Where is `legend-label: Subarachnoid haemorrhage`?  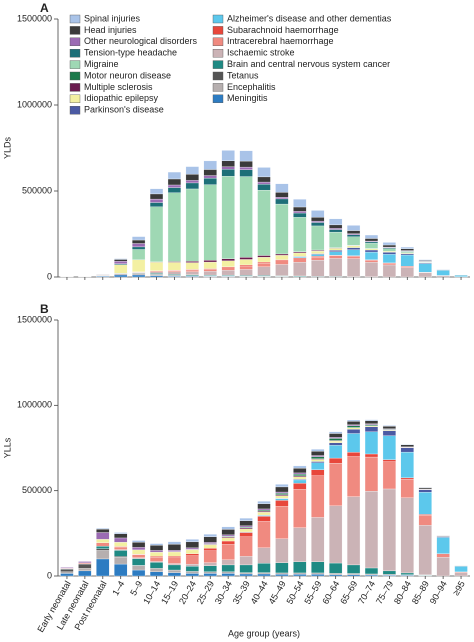
legend-label: Subarachnoid haemorrhage is located at coordinates (283, 30).